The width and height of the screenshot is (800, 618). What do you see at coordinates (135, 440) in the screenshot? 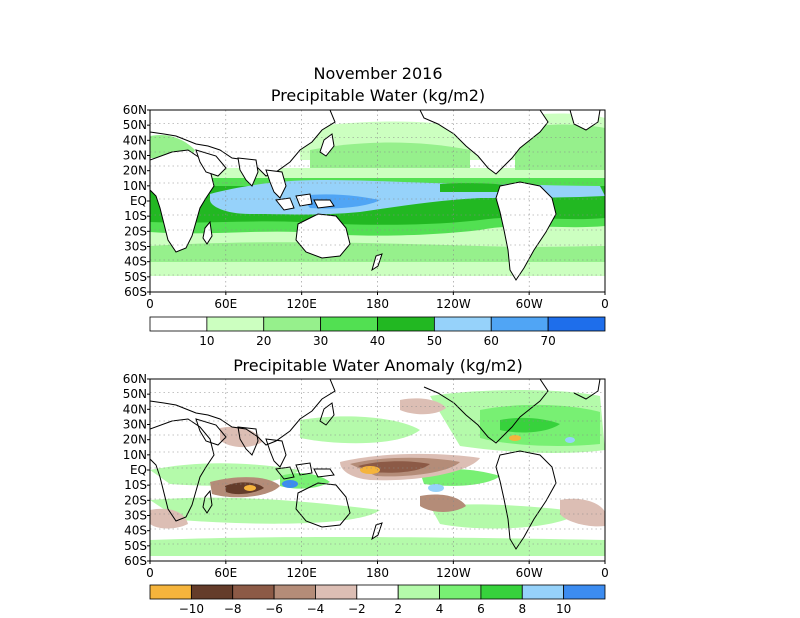
I see `anom-lat-label: 20N` at bounding box center [135, 440].